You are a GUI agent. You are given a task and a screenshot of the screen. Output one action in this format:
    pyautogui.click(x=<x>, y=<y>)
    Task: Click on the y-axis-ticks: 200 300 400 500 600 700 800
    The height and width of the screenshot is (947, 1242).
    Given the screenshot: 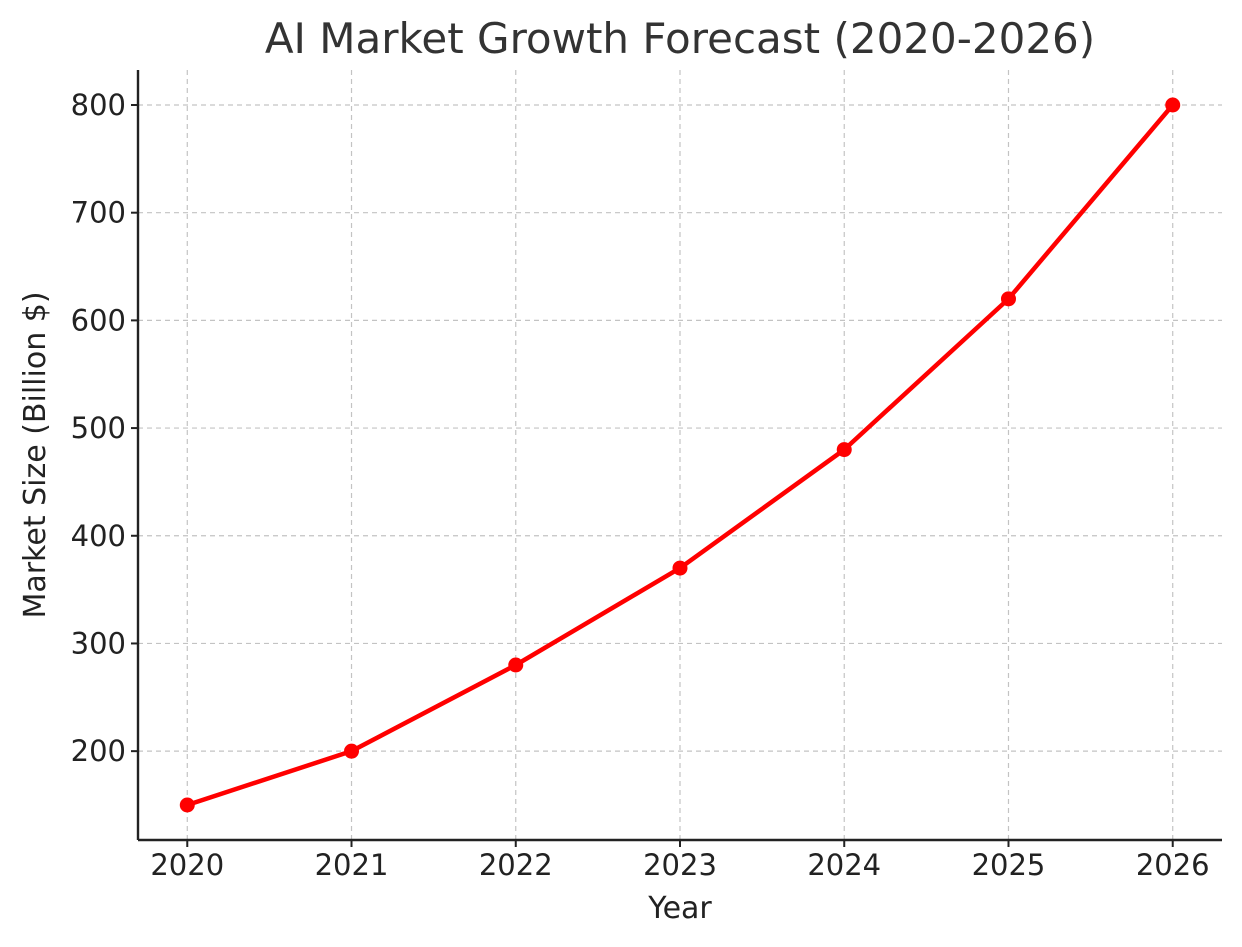 What is the action you would take?
    pyautogui.click(x=104, y=428)
    